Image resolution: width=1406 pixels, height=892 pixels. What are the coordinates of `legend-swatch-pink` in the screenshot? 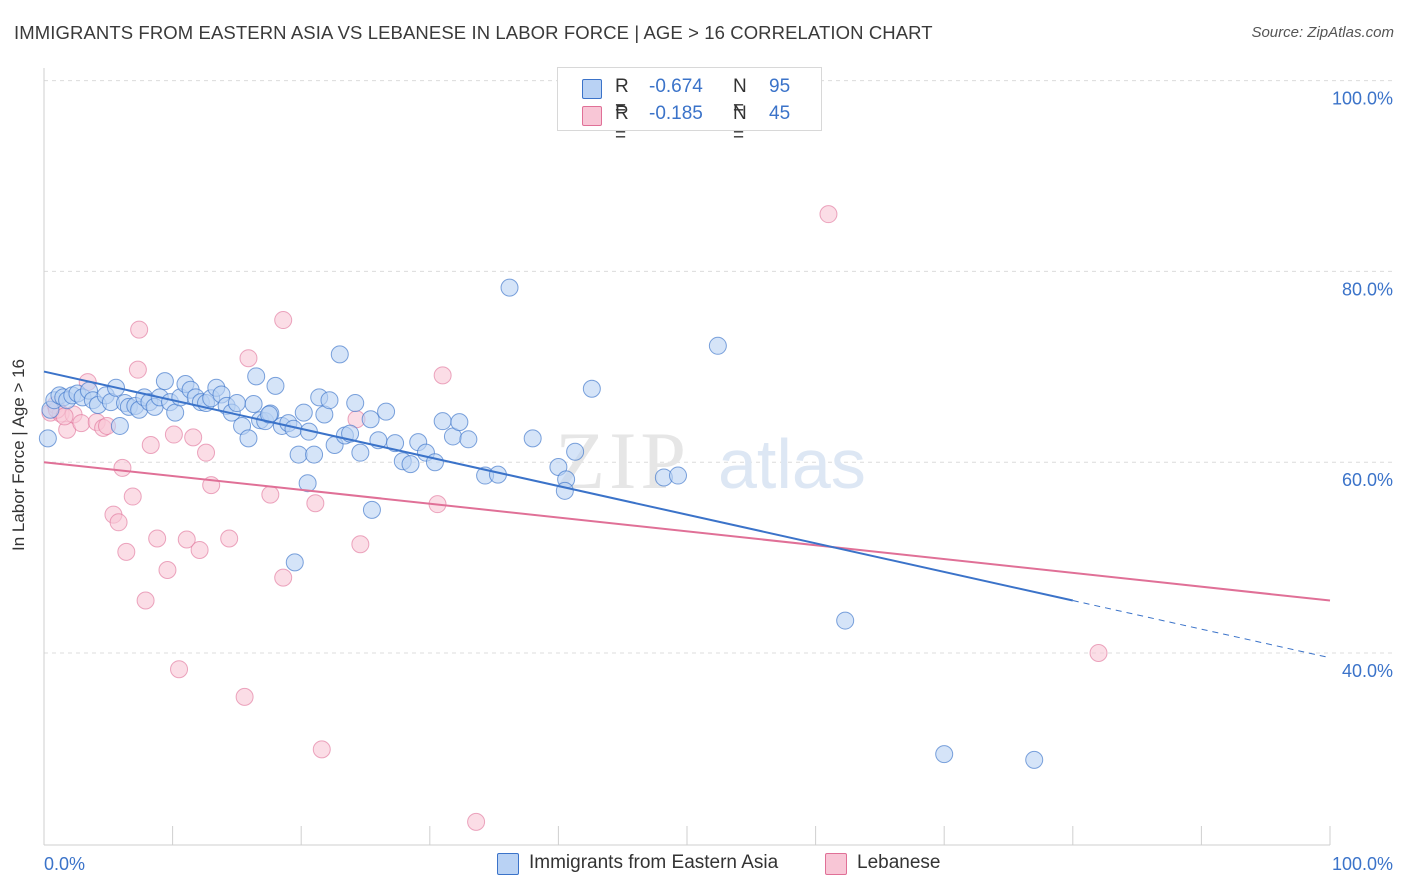 It's located at (592, 116).